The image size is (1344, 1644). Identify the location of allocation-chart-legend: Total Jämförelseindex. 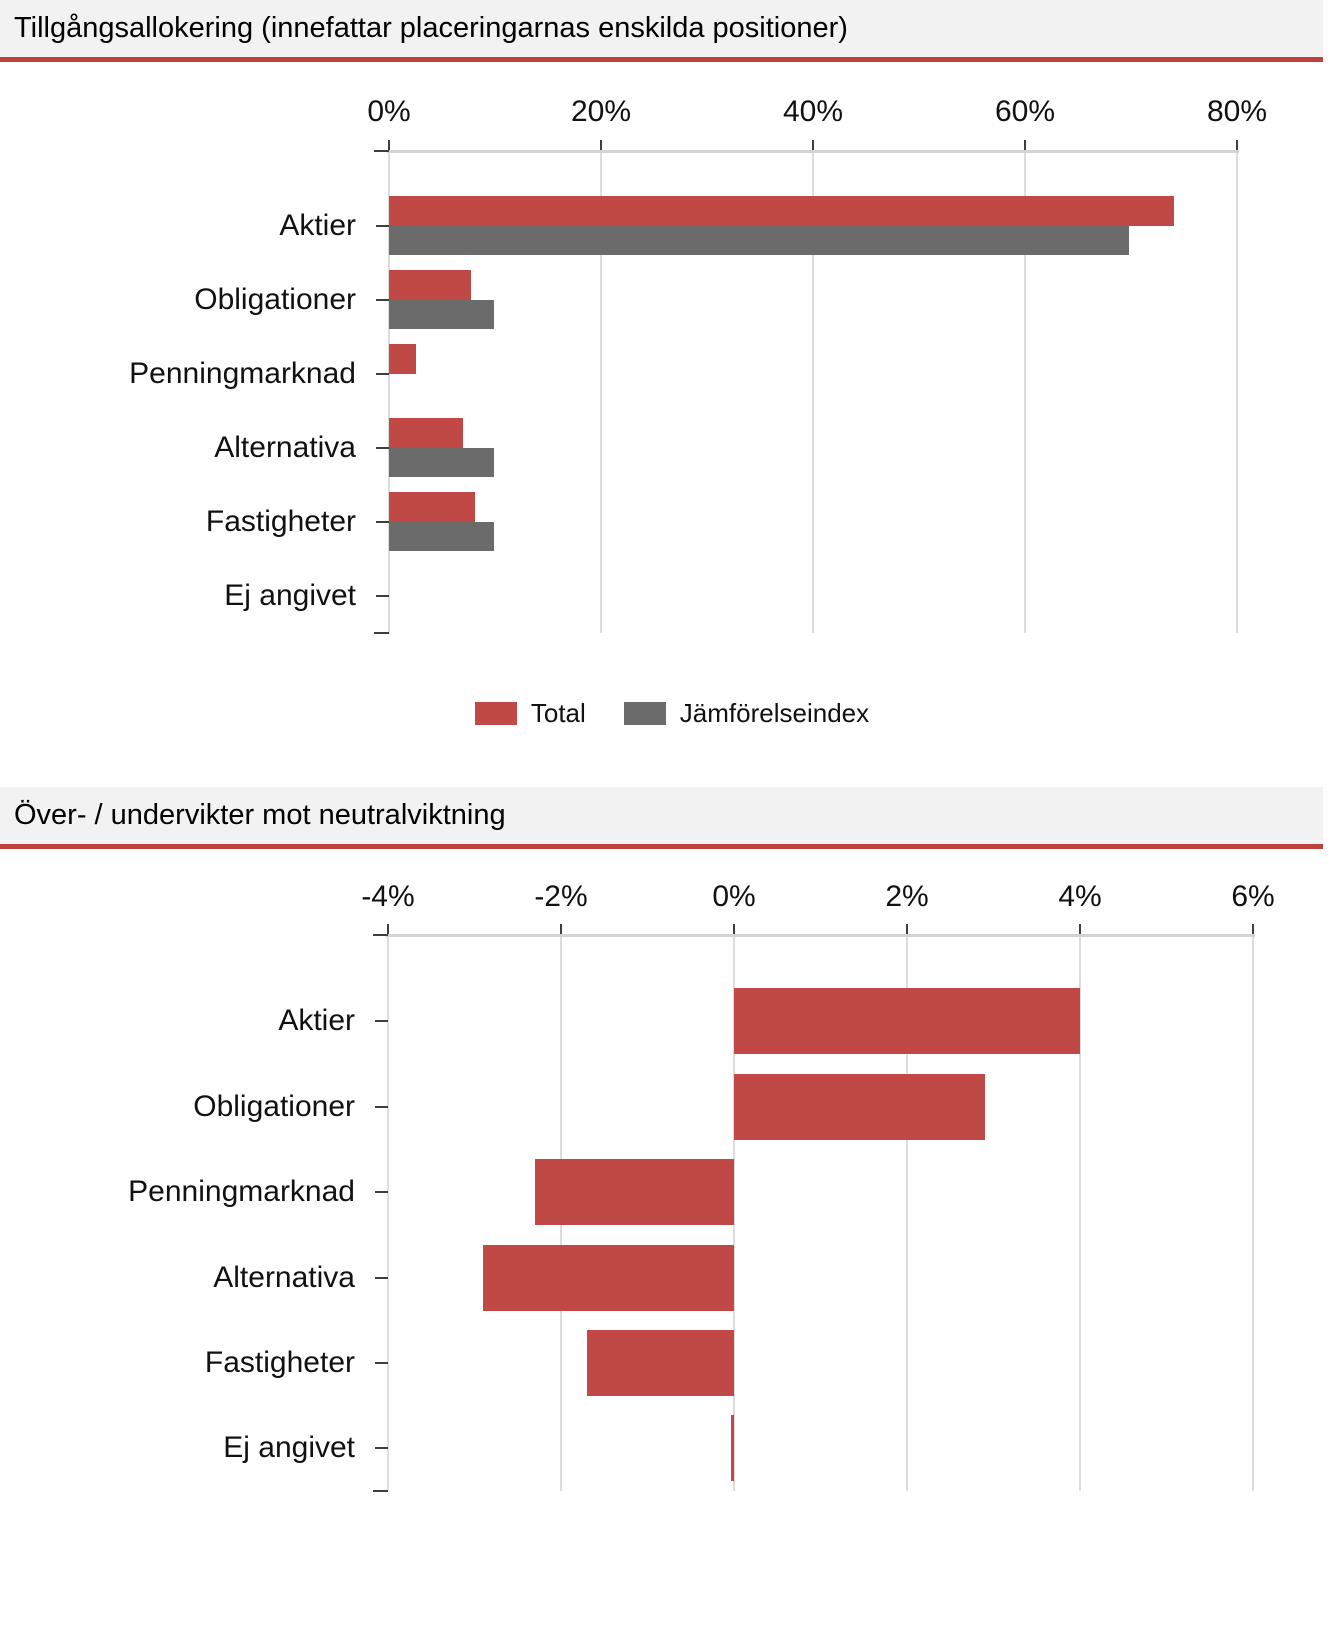
(672, 713).